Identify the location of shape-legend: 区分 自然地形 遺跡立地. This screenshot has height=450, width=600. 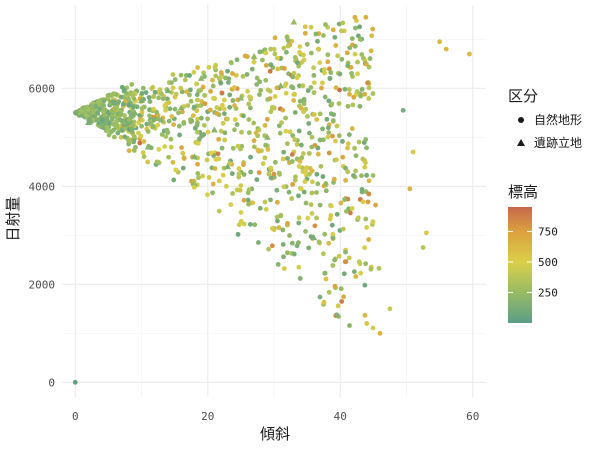
(545, 118).